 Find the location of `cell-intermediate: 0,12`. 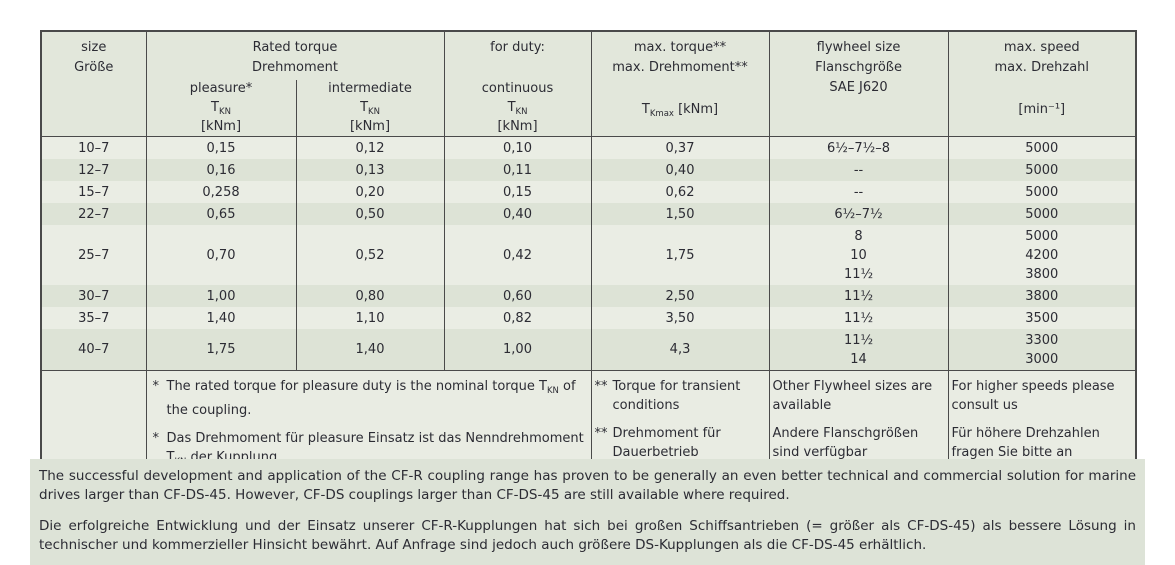

cell-intermediate: 0,12 is located at coordinates (370, 147).